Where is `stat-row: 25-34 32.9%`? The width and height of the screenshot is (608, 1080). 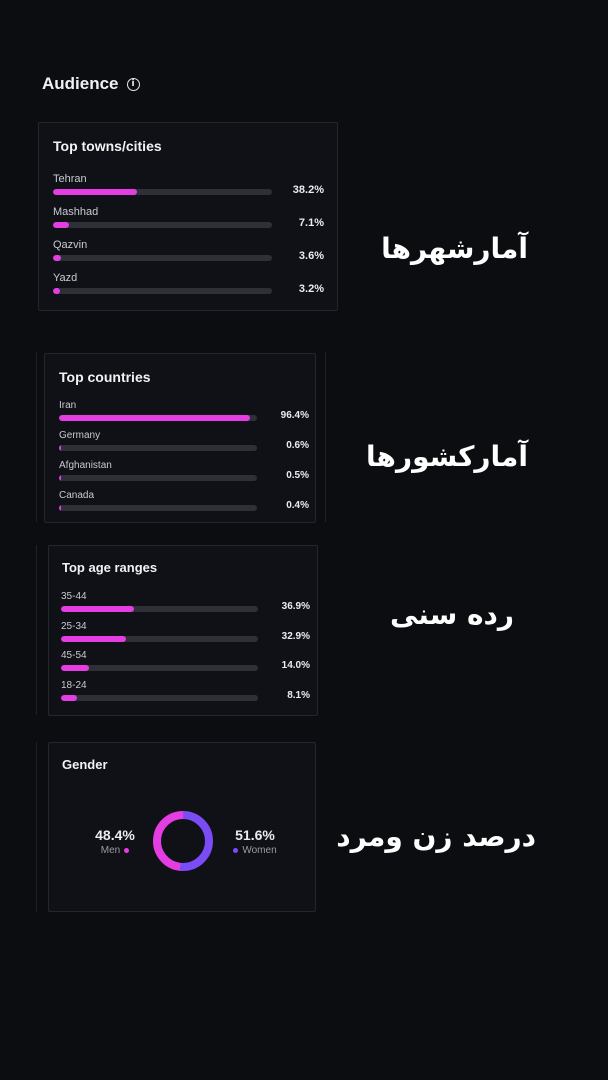
stat-row: 25-34 32.9% is located at coordinates (189, 631).